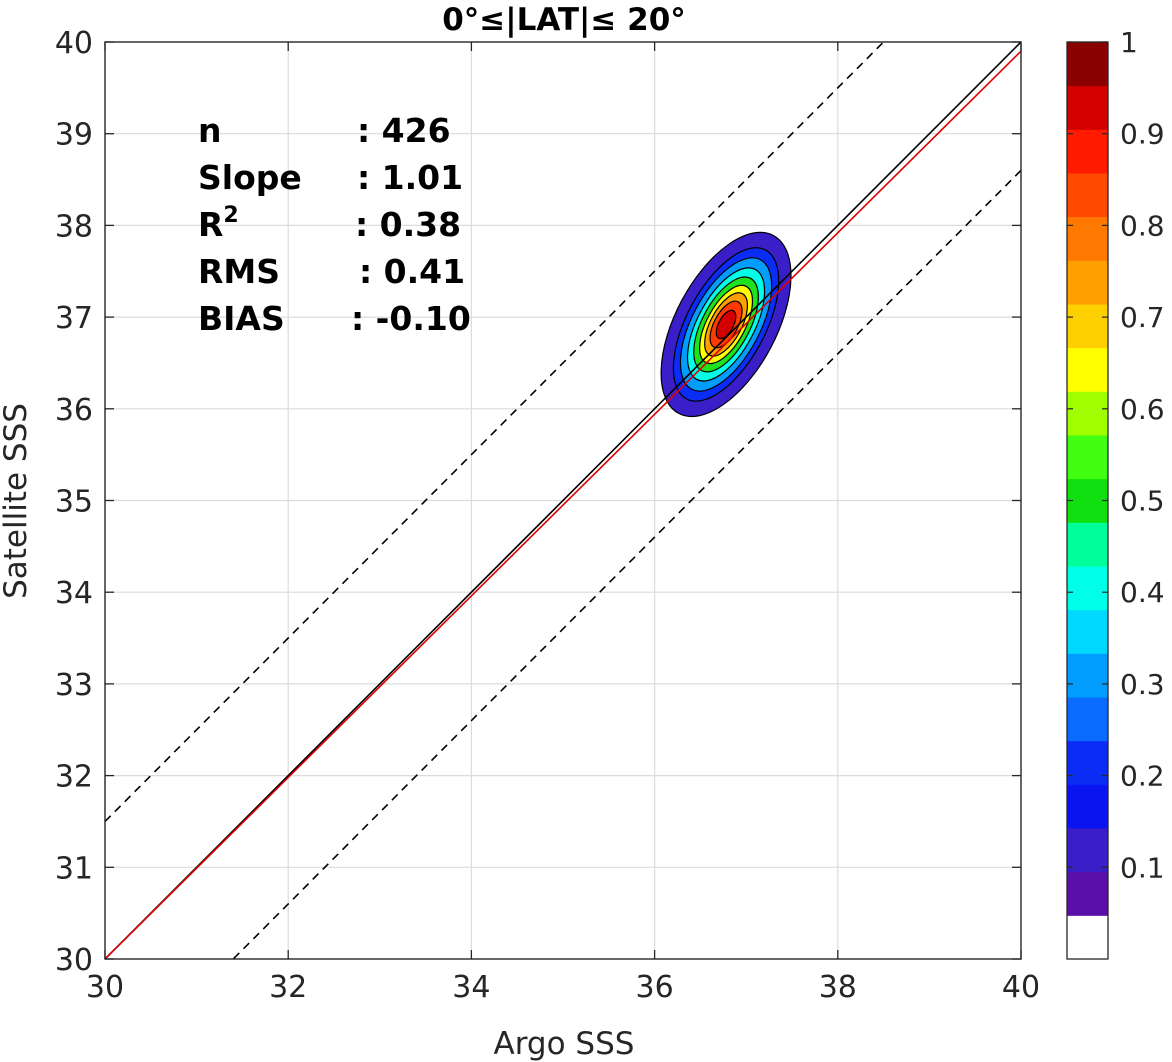 The height and width of the screenshot is (1062, 1172). Describe the element at coordinates (655, 987) in the screenshot. I see `x-tick-label-3: 36` at that location.